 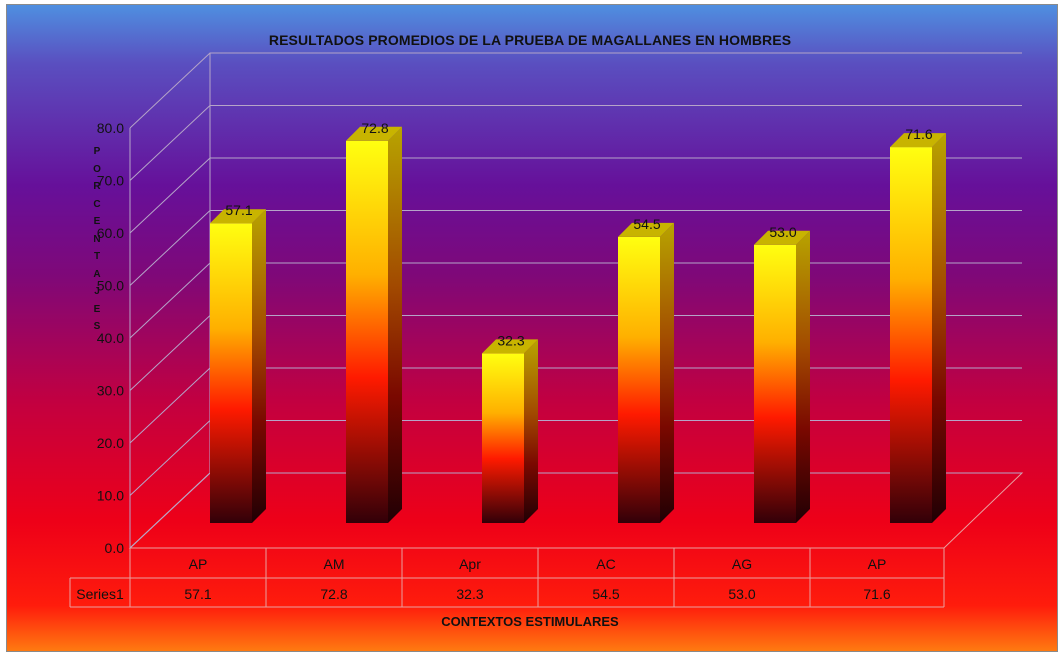 I want to click on y-axis-title-letter: S, so click(x=97, y=326).